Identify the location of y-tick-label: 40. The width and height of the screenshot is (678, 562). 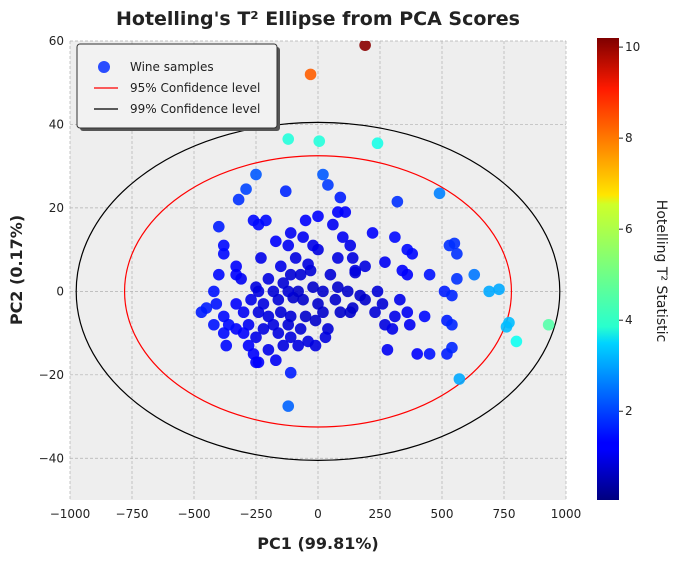
(56, 124).